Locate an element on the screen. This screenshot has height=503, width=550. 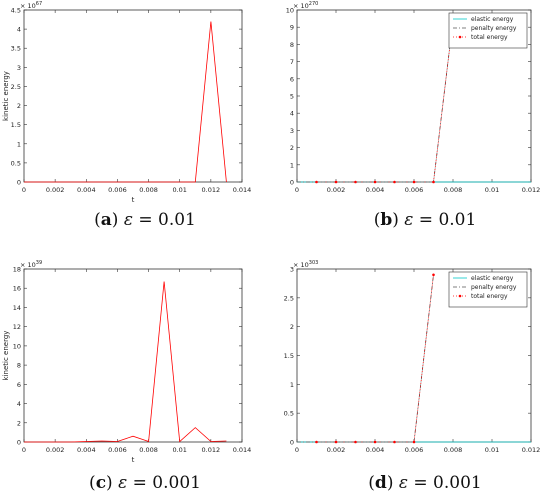
y-tick-label: 4.5 is located at coordinates (16, 11).